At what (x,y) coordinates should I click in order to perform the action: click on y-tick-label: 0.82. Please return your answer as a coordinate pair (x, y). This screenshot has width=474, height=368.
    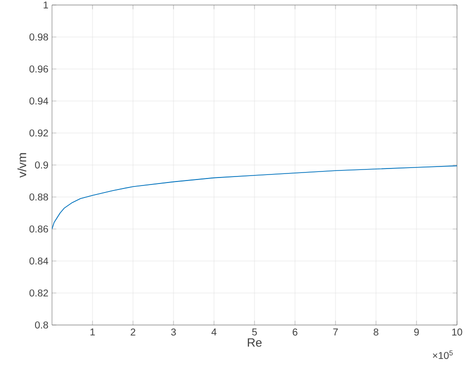
    Looking at the image, I should click on (38, 293).